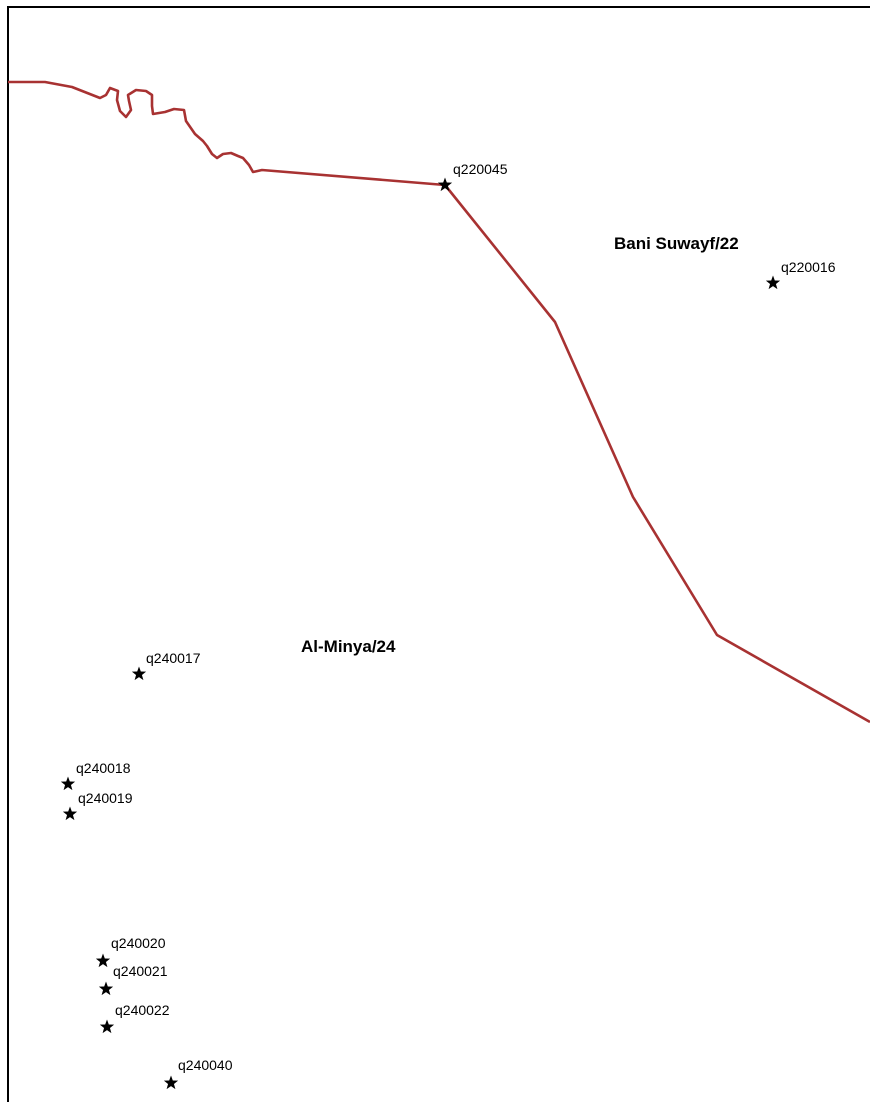 The height and width of the screenshot is (1102, 870). What do you see at coordinates (105, 798) in the screenshot?
I see `site-label: q240019` at bounding box center [105, 798].